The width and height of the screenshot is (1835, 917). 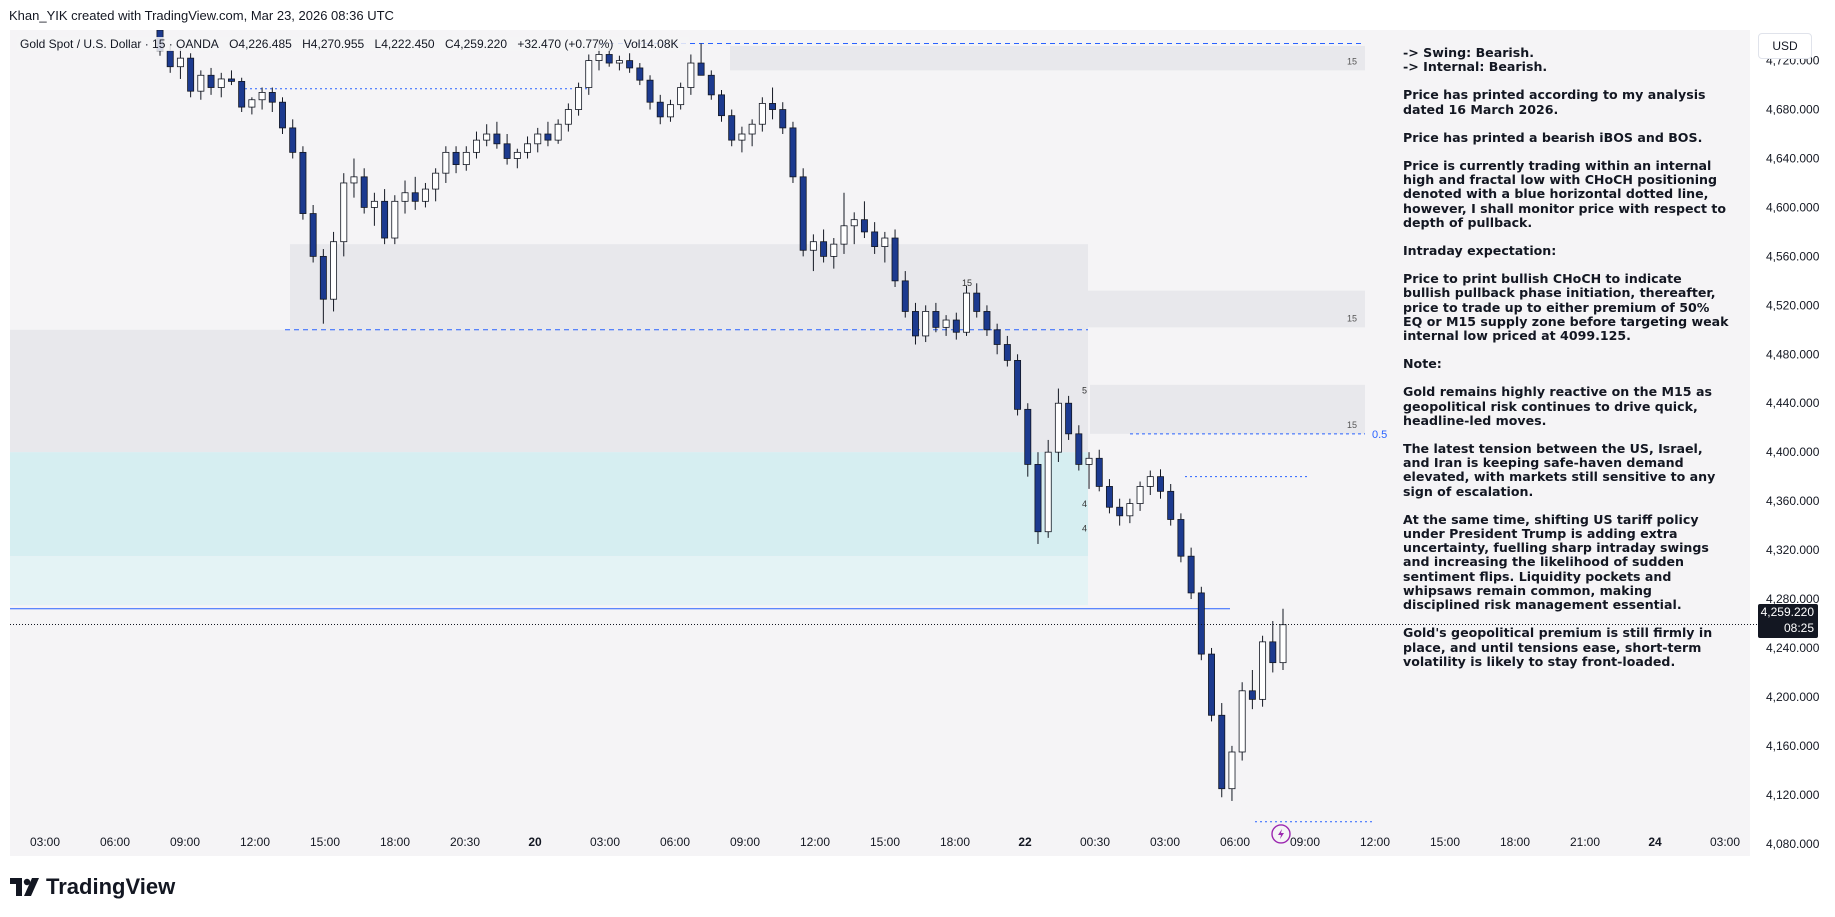 What do you see at coordinates (651, 44) in the screenshot?
I see `legend-volume: Vol14.08K` at bounding box center [651, 44].